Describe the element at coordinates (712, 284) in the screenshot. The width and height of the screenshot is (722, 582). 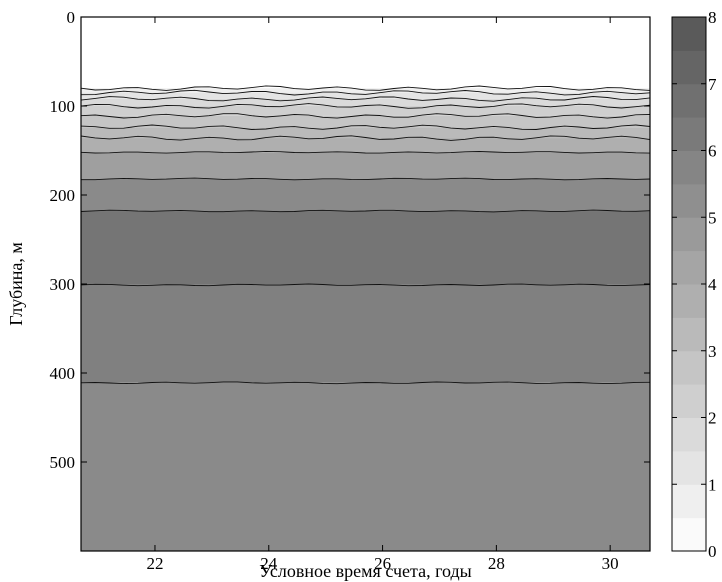
I see `colorbar-tick-label: 4` at that location.